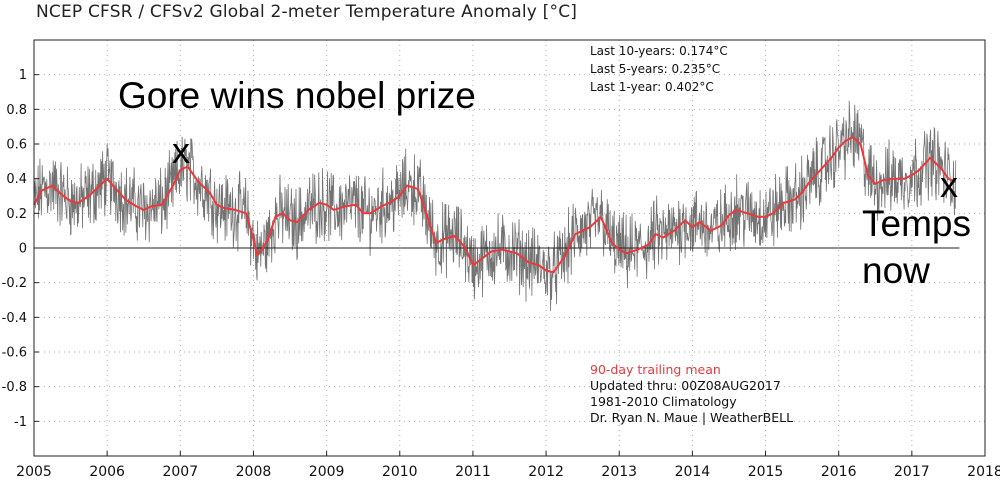  Describe the element at coordinates (107, 472) in the screenshot. I see `x-tick-label: 2006` at that location.